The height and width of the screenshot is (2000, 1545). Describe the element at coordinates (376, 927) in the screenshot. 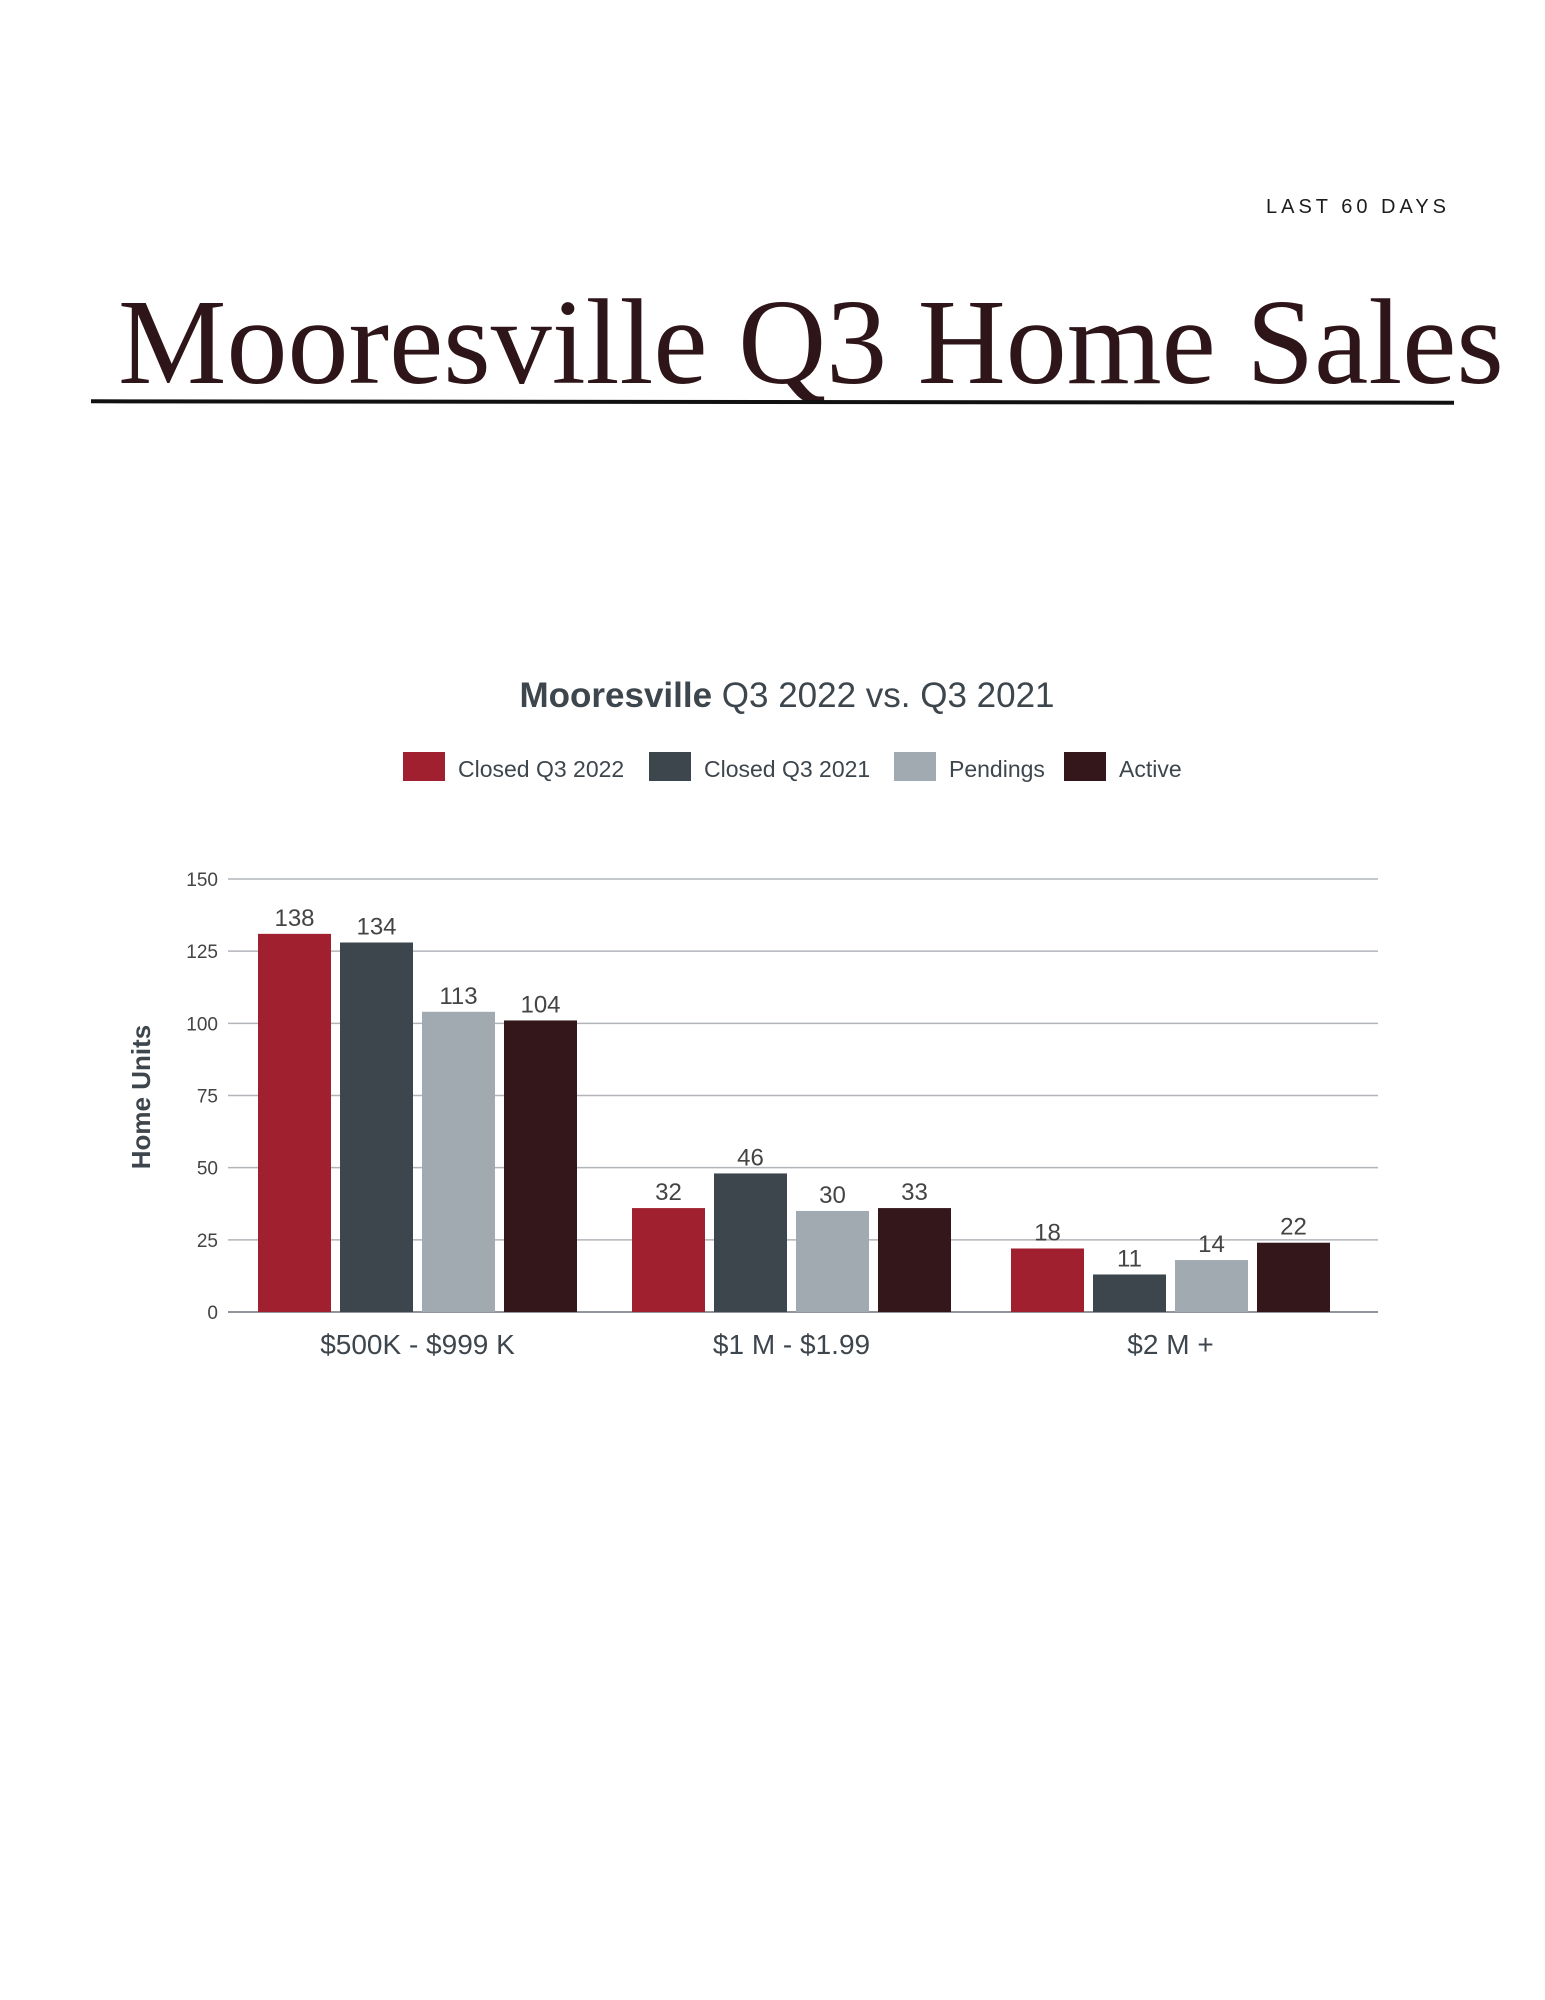

I see `bar-value-label-1-2: 134` at that location.